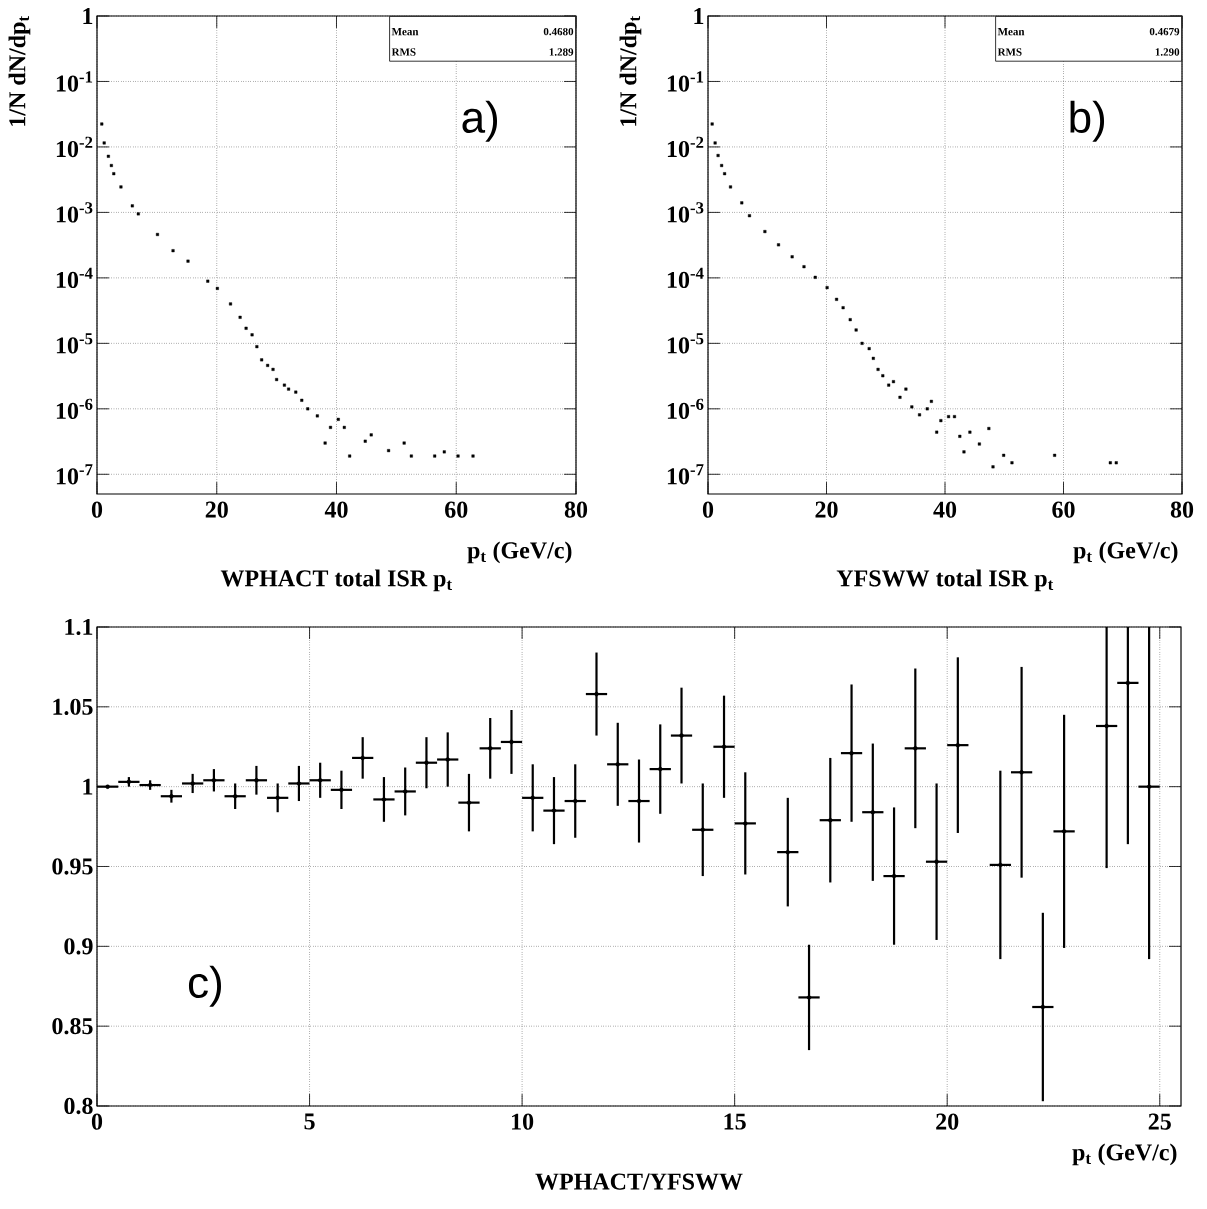 The height and width of the screenshot is (1209, 1207). Describe the element at coordinates (523, 1121) in the screenshot. I see `x-tick-label: 10` at that location.